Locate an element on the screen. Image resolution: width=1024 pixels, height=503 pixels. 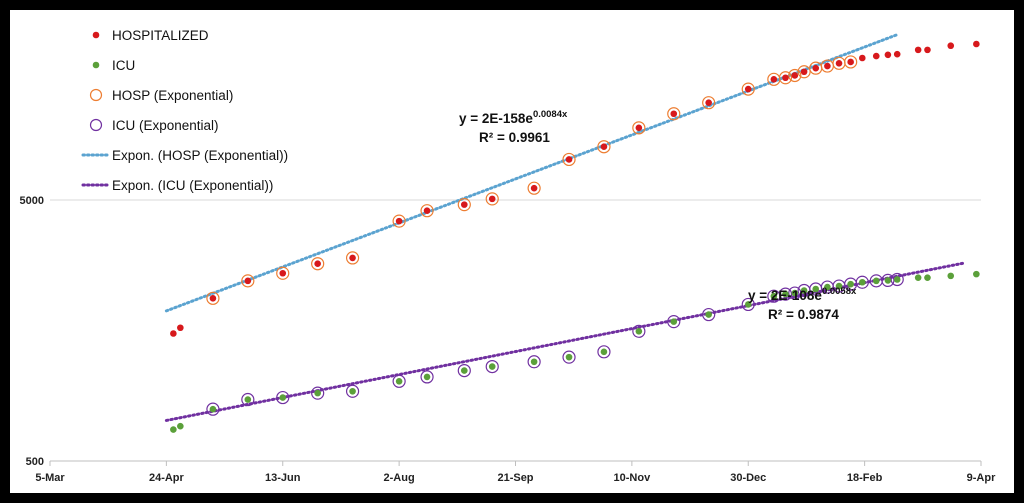
y-tick-label: 5000 is located at coordinates (32, 201).